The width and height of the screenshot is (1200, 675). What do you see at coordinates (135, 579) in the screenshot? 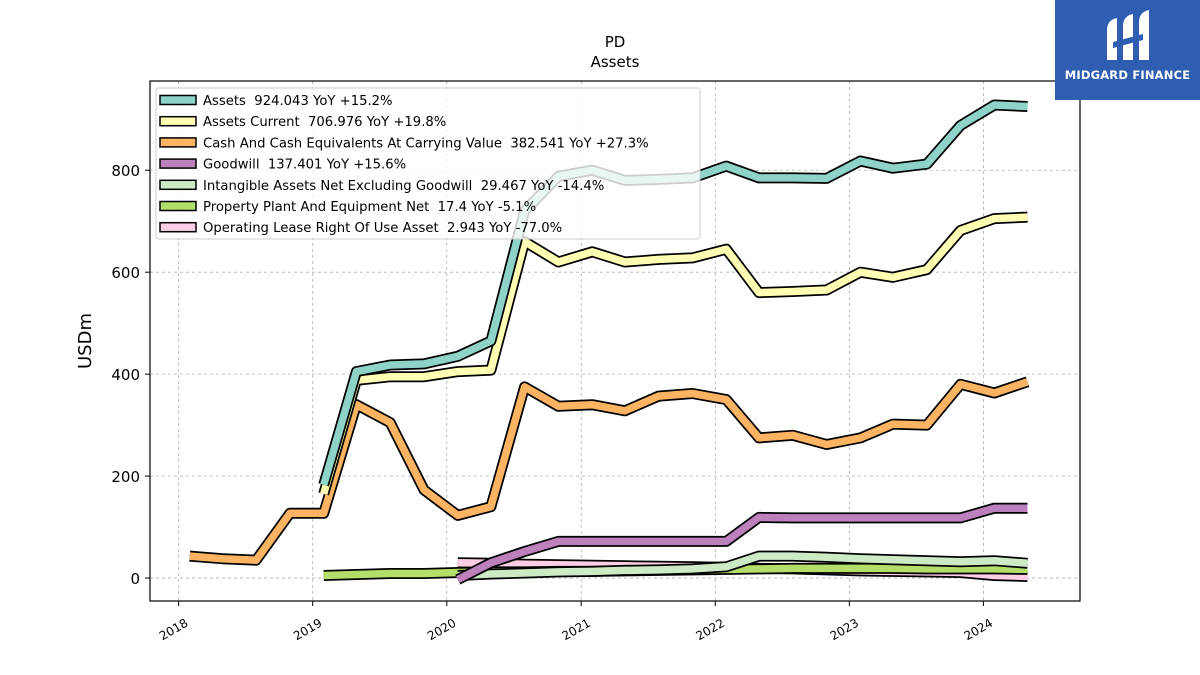
I see `y-tick-label: 0` at bounding box center [135, 579].